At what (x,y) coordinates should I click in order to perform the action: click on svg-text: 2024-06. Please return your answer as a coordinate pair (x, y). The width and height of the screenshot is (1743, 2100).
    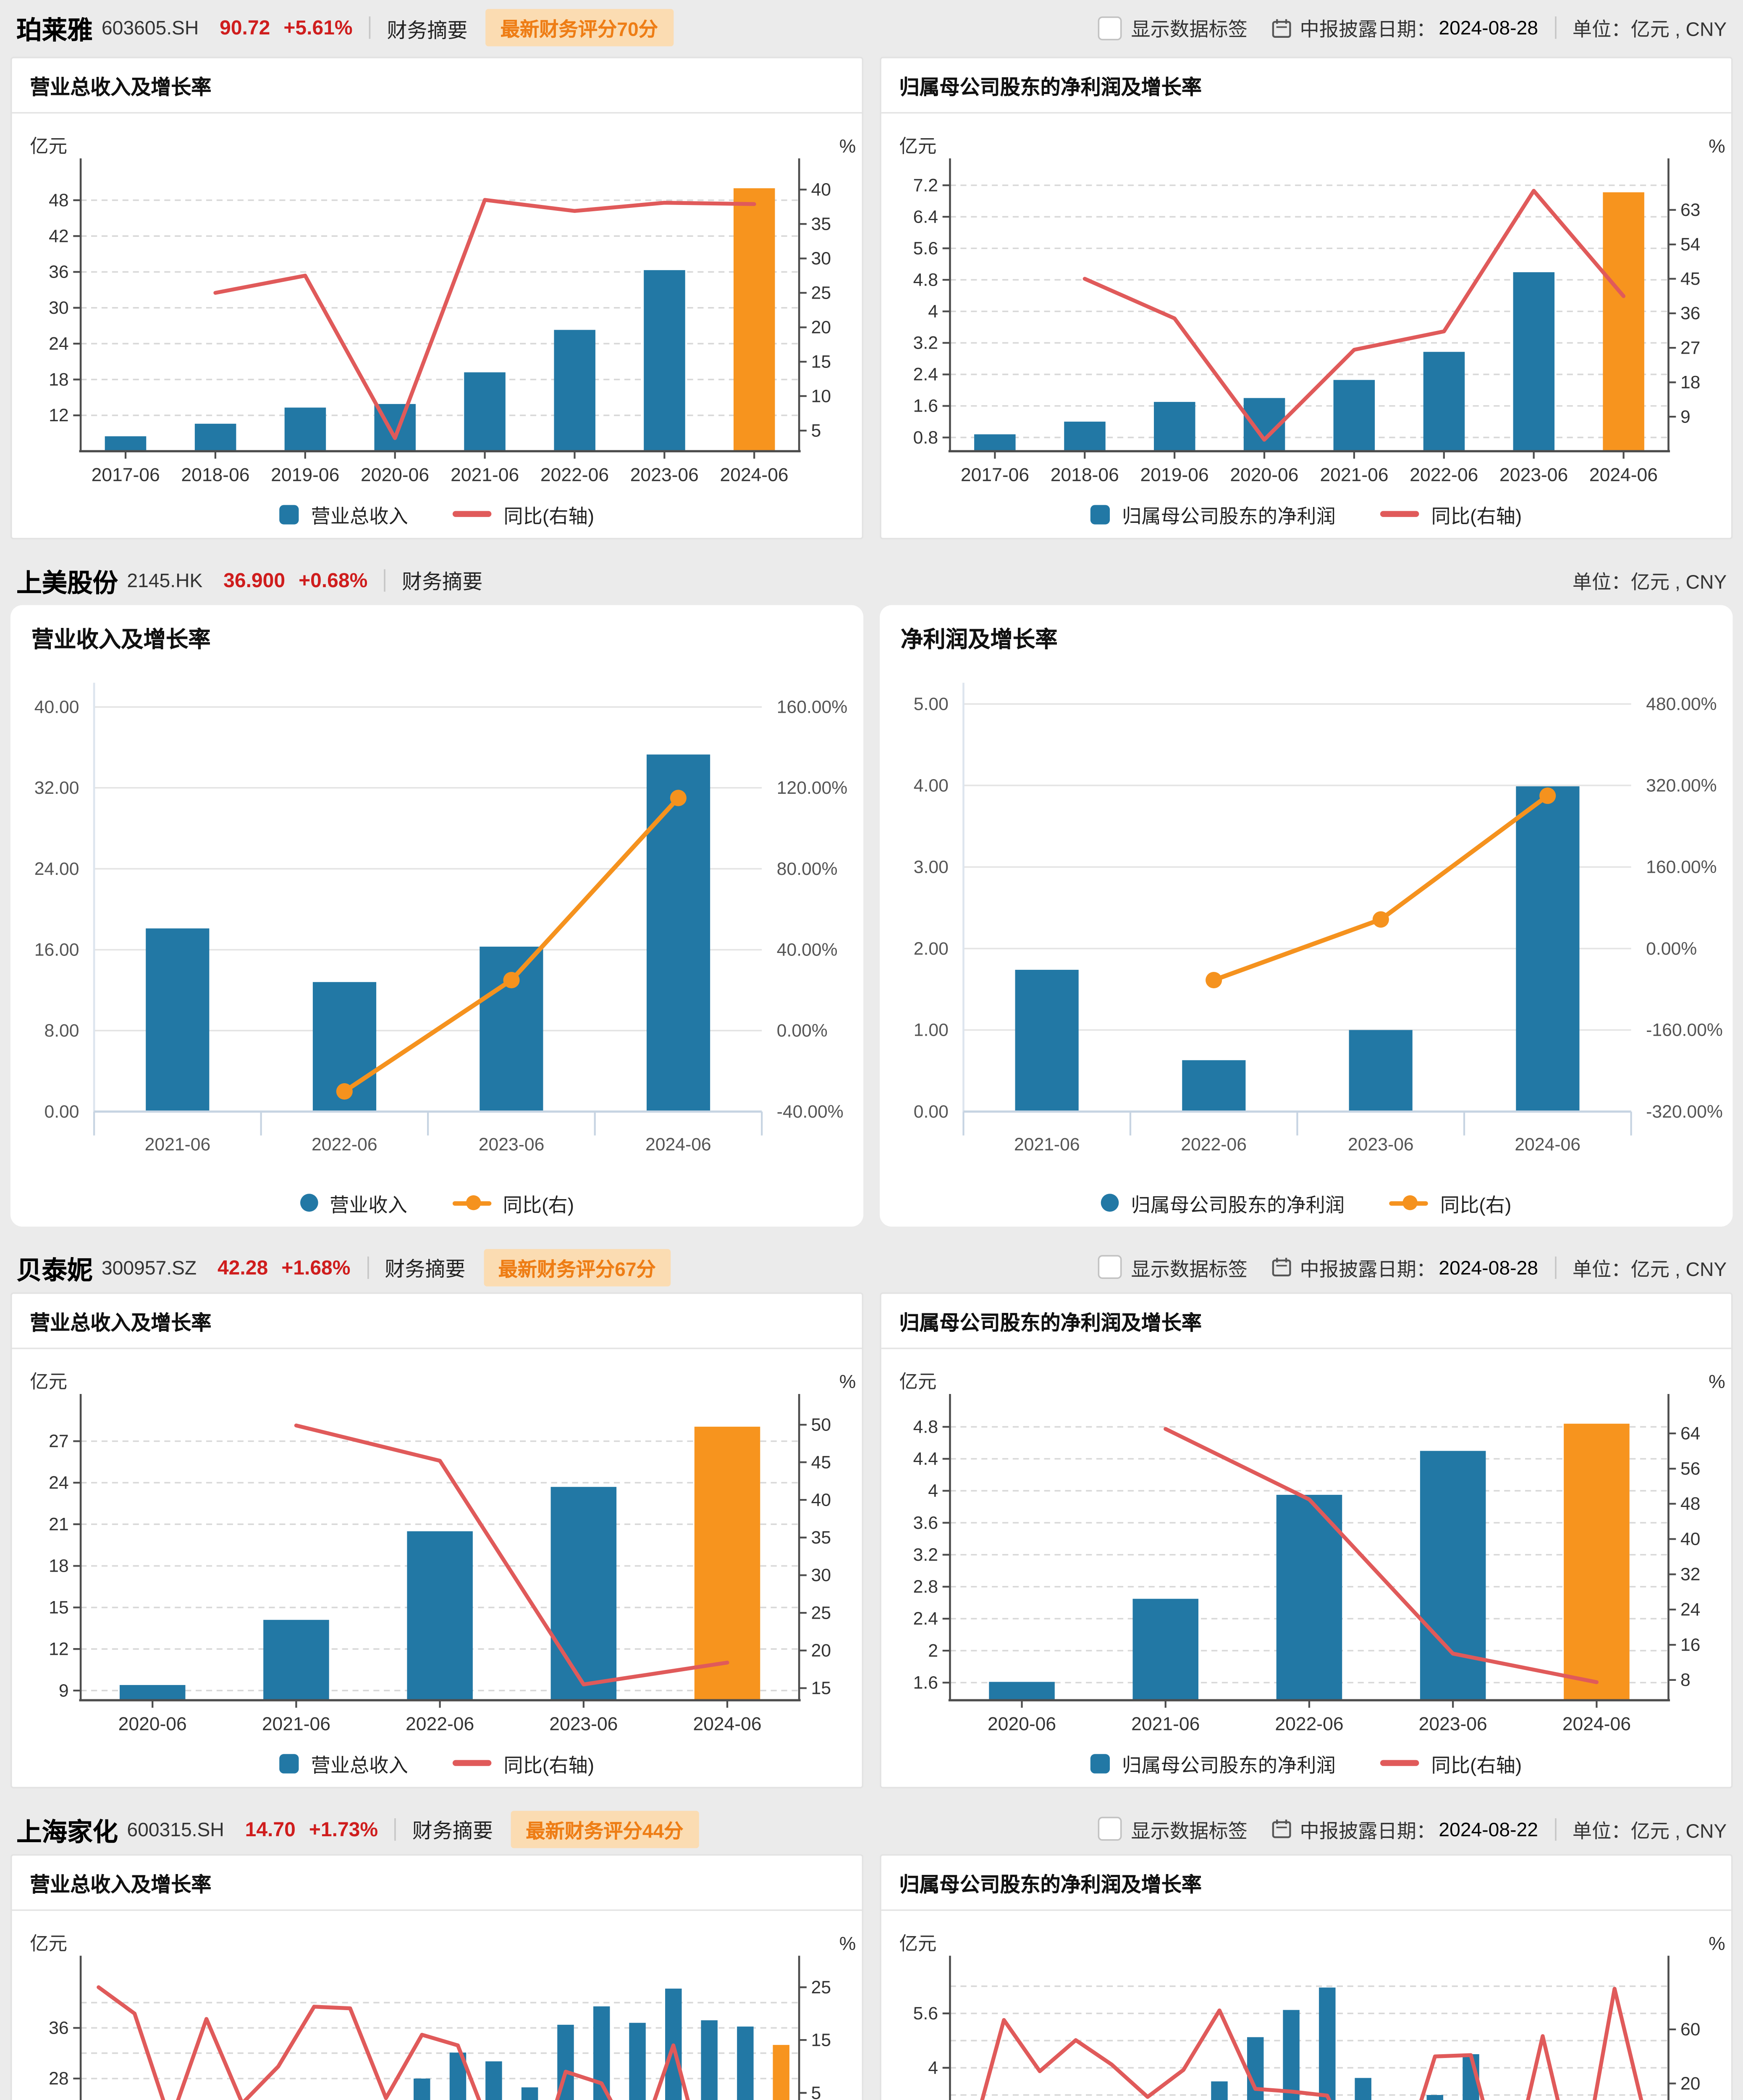
    Looking at the image, I should click on (727, 1724).